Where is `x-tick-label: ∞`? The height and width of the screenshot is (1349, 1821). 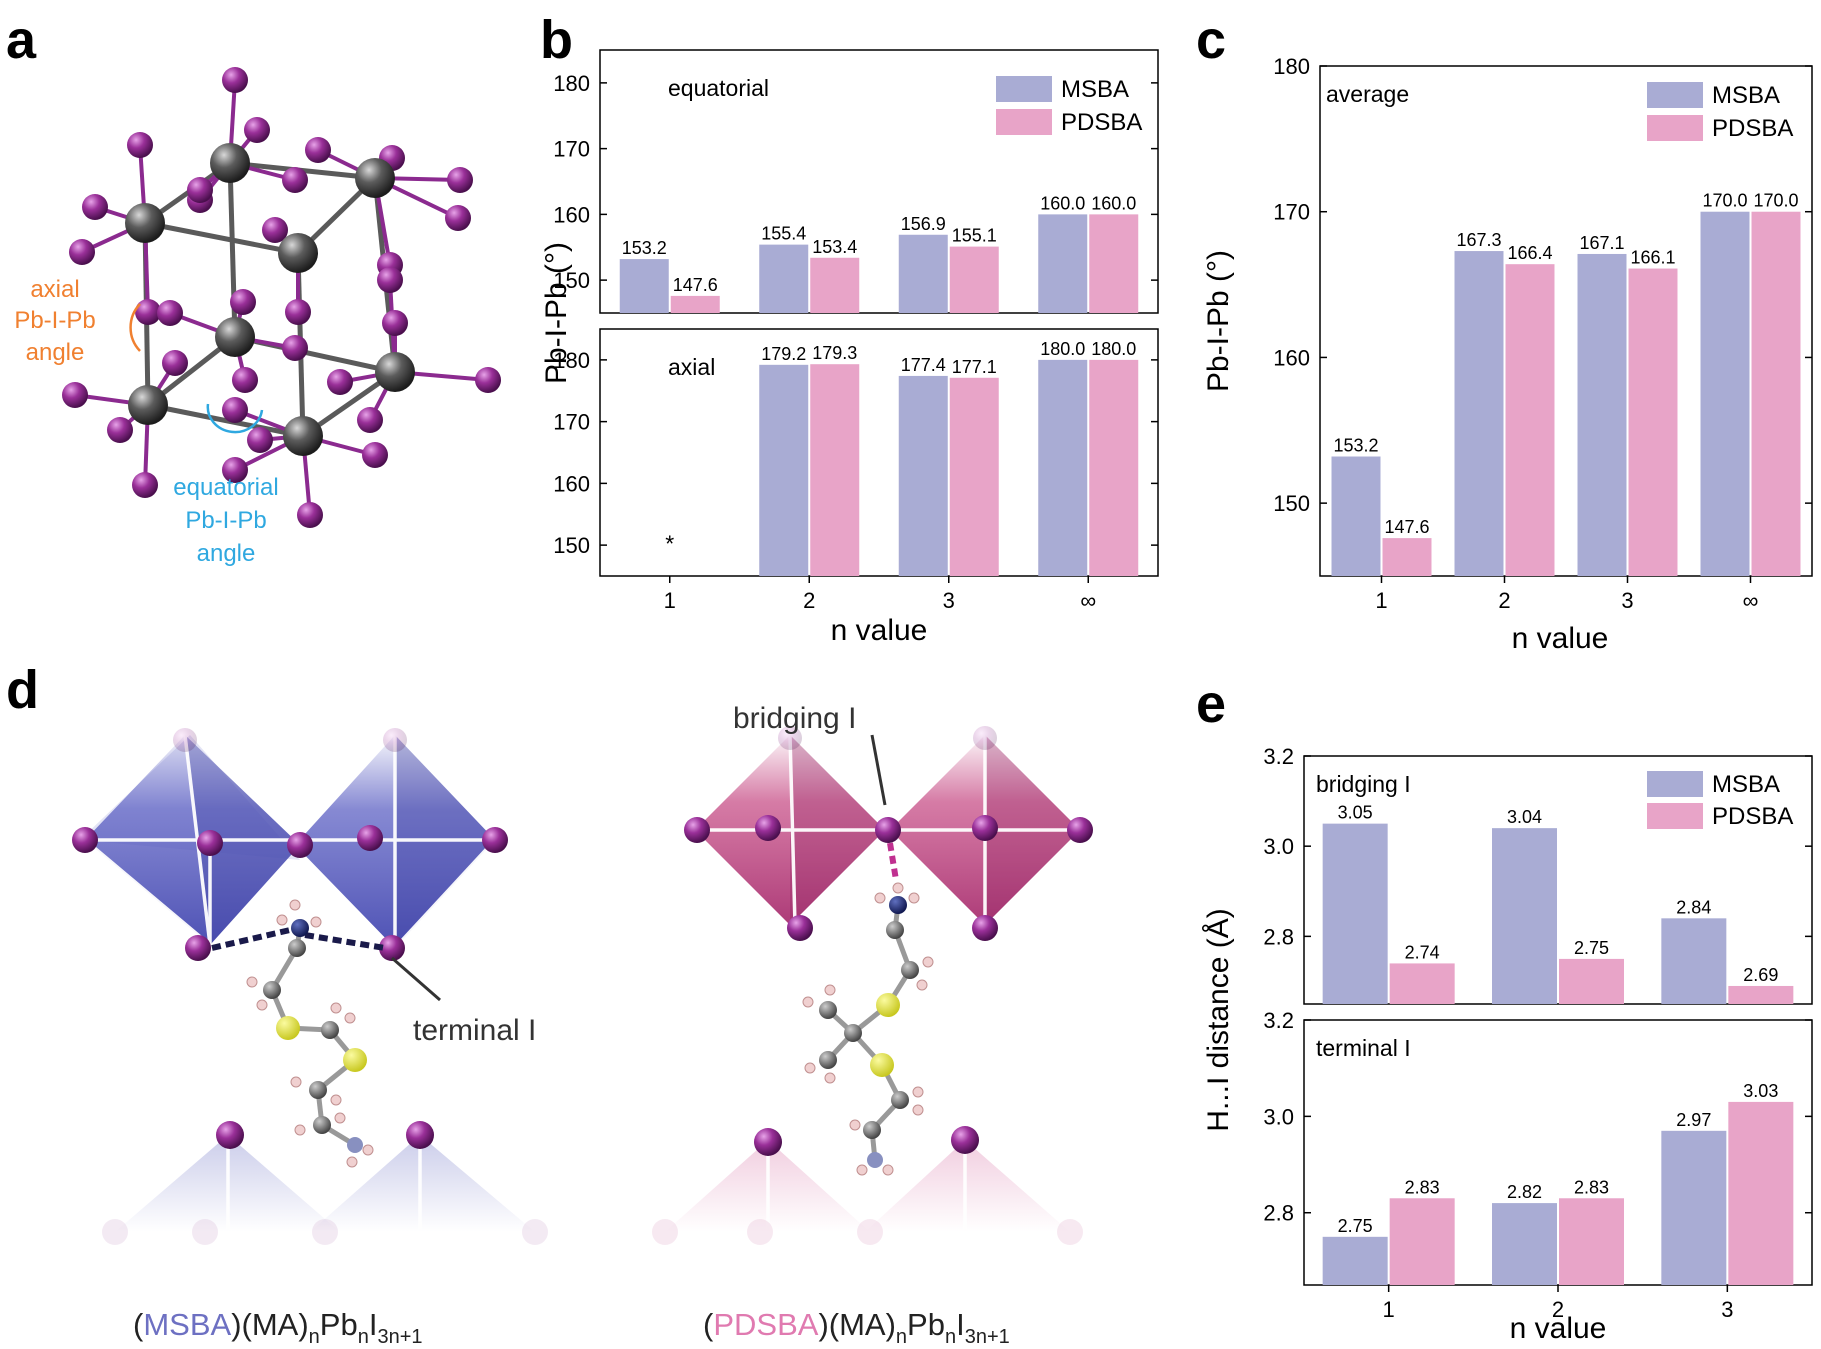 x-tick-label: ∞ is located at coordinates (1088, 600).